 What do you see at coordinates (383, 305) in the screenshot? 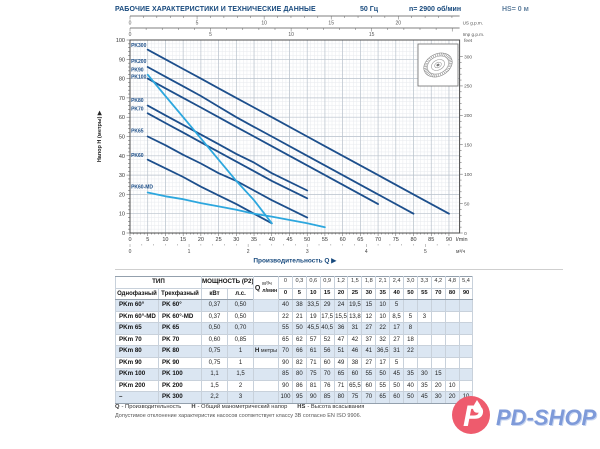
I see `table-cell: 10` at bounding box center [383, 305].